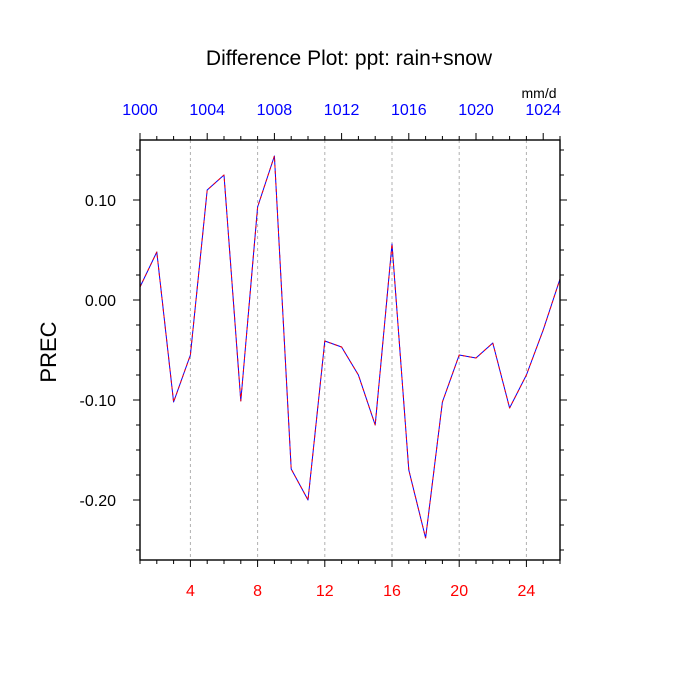  Describe the element at coordinates (140, 110) in the screenshot. I see `top-tick-label-0: 1000` at that location.